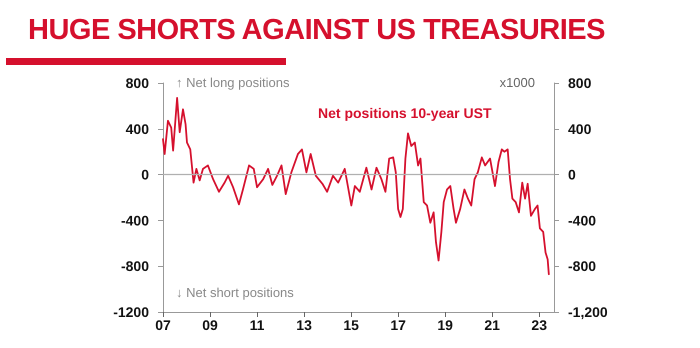 The height and width of the screenshot is (348, 700). Describe the element at coordinates (210, 325) in the screenshot. I see `x-tick-label: 09` at that location.